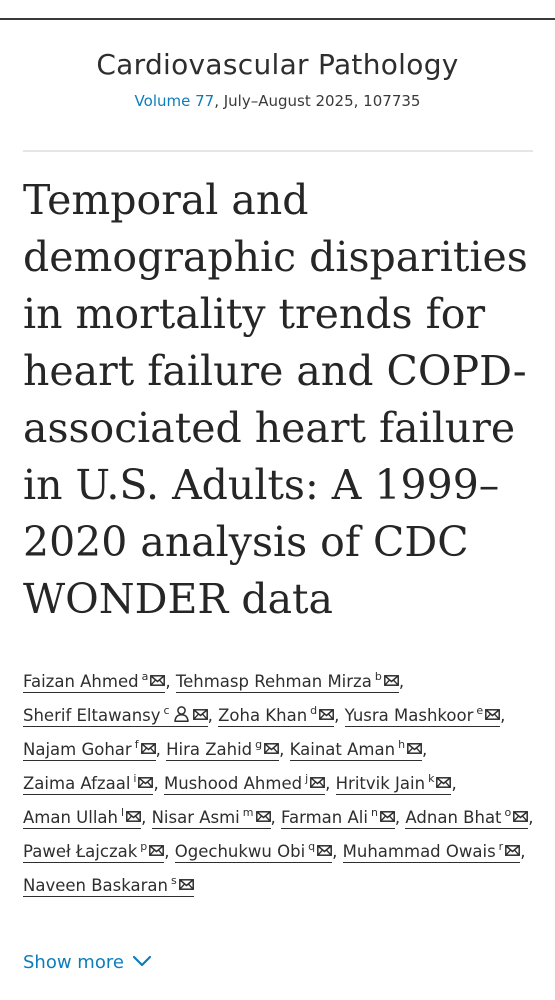  What do you see at coordinates (92, 715) in the screenshot?
I see `author-name-text: Sherif Eltawansy` at bounding box center [92, 715].